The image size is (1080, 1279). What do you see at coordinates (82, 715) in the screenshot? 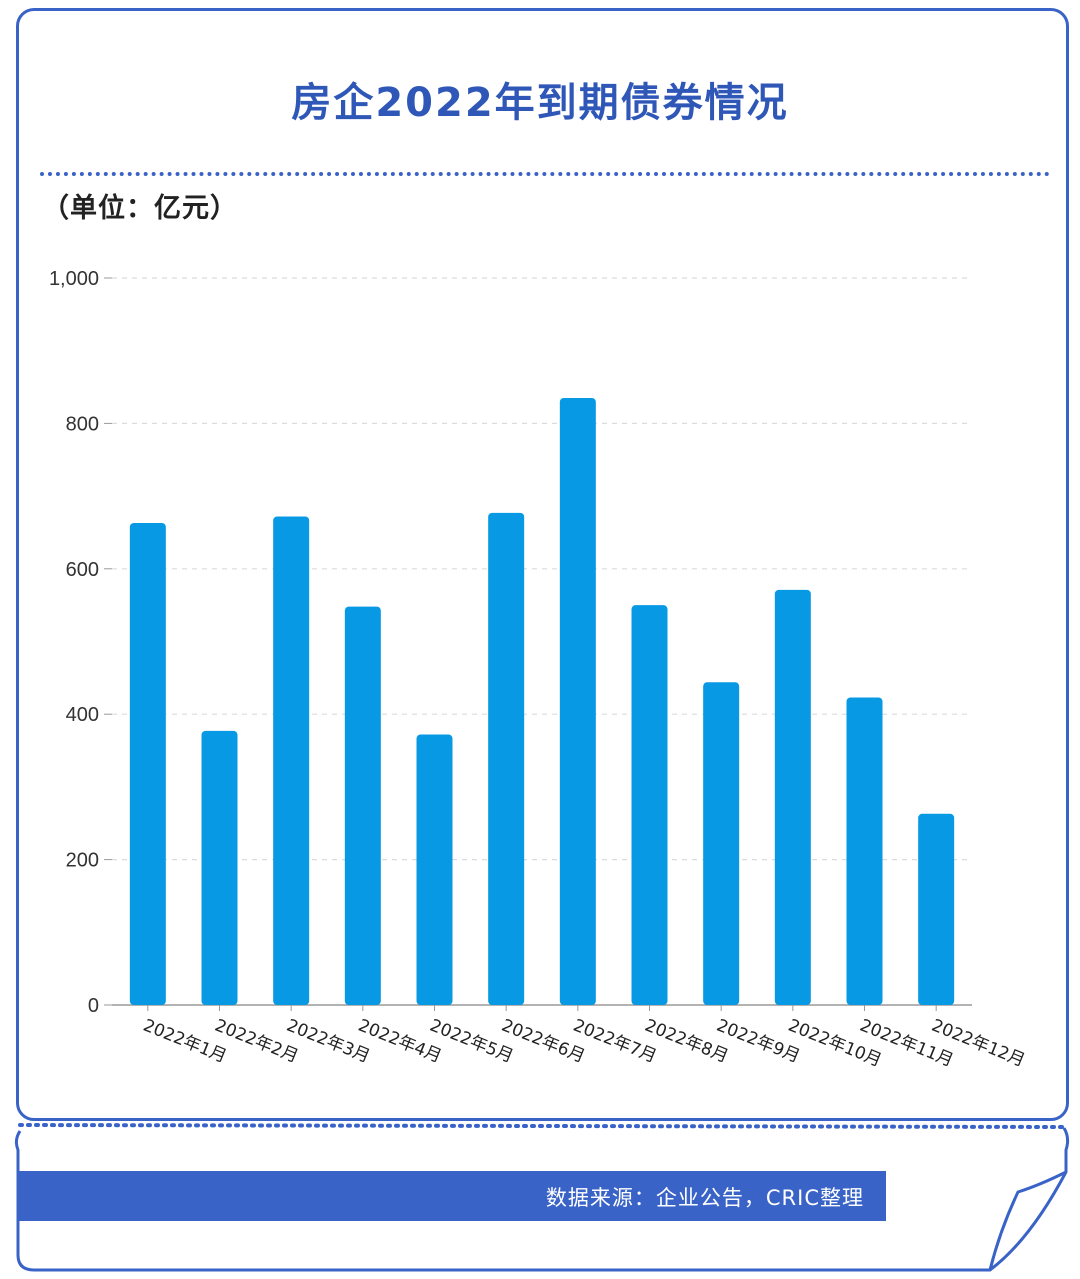
I see `y-tick-label: 400` at bounding box center [82, 715].